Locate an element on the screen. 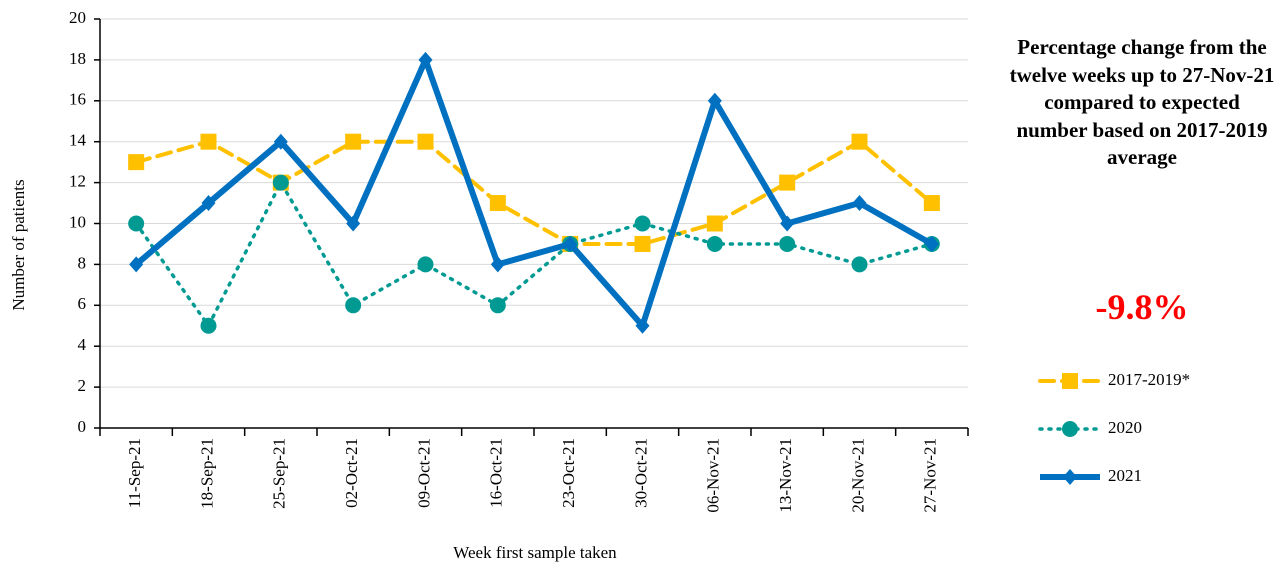  y-tick-label: 4 is located at coordinates (82, 344).